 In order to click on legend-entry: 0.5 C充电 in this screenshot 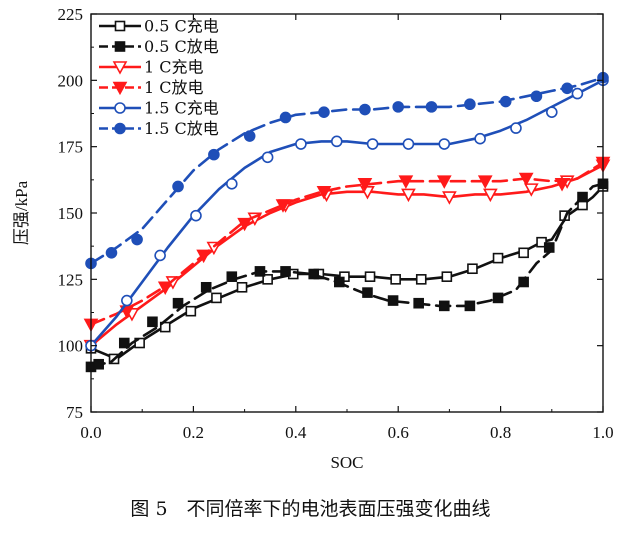, I will do `click(159, 26)`.